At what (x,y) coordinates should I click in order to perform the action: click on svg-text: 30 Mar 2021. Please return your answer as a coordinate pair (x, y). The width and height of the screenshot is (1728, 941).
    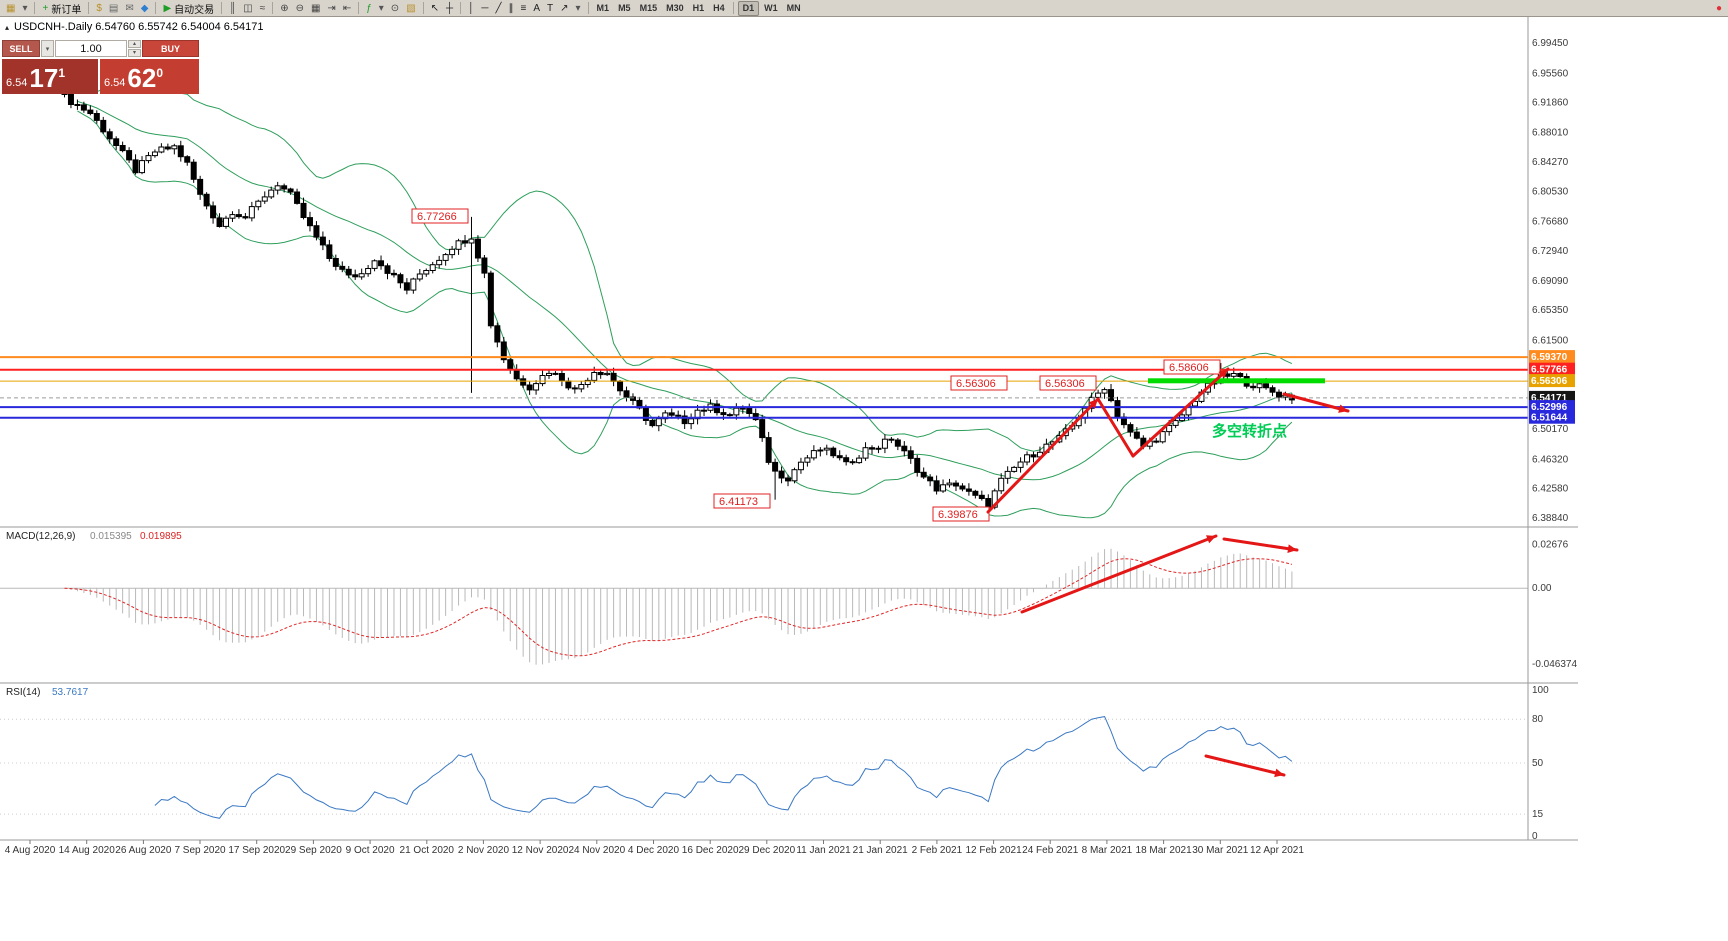
    Looking at the image, I should click on (1220, 850).